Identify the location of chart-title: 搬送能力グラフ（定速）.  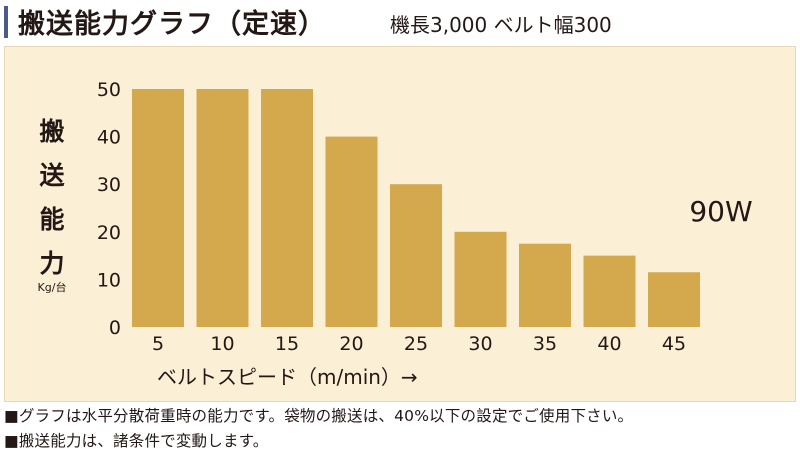
(172, 24).